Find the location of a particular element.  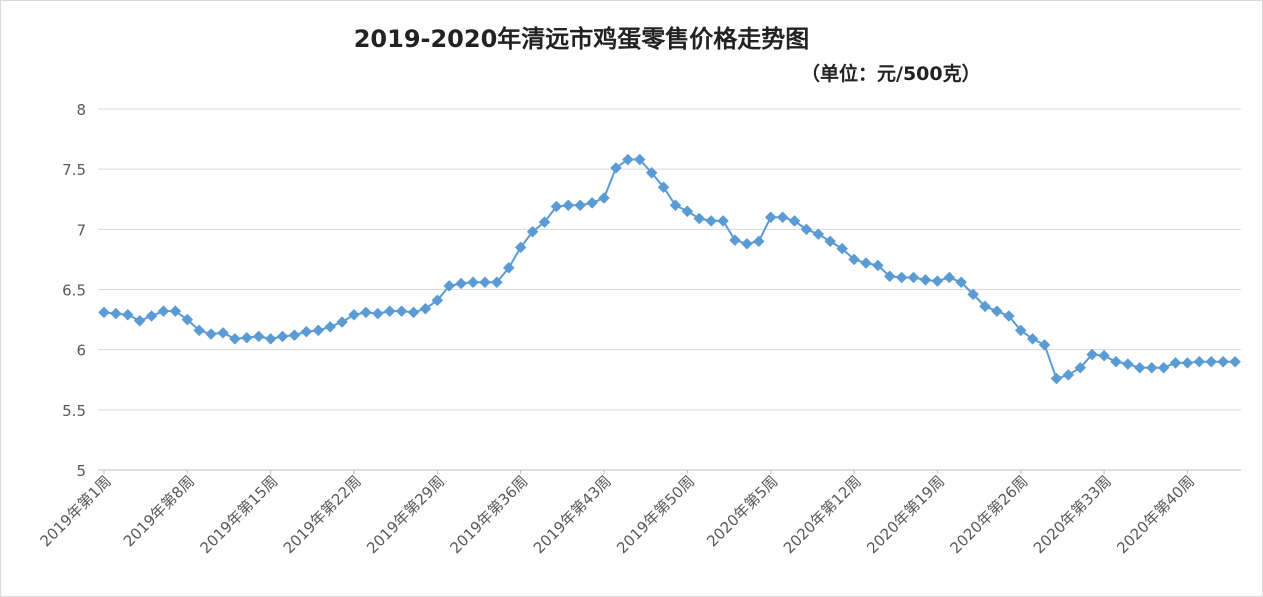

x-tick-label: 2020年第19周 is located at coordinates (905, 514).